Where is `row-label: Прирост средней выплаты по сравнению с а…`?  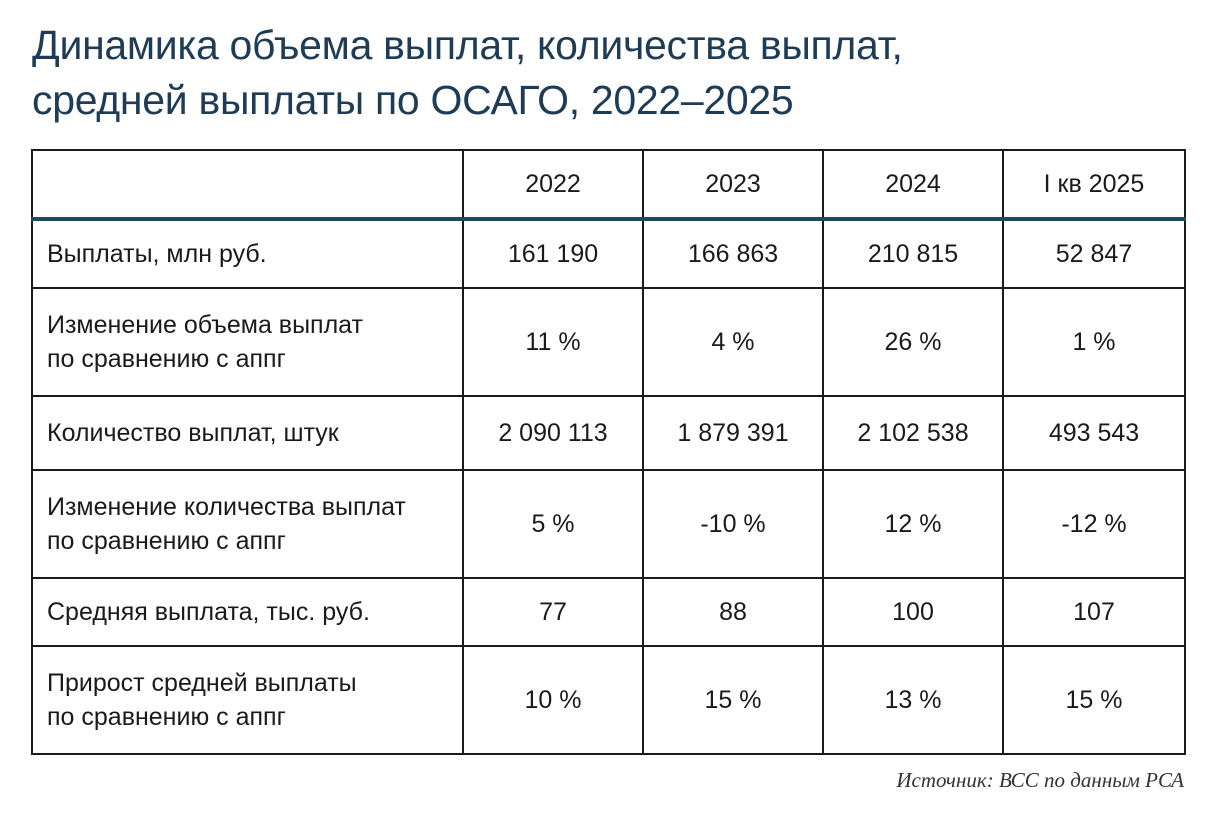 row-label: Прирост средней выплаты по сравнению с а… is located at coordinates (247, 700).